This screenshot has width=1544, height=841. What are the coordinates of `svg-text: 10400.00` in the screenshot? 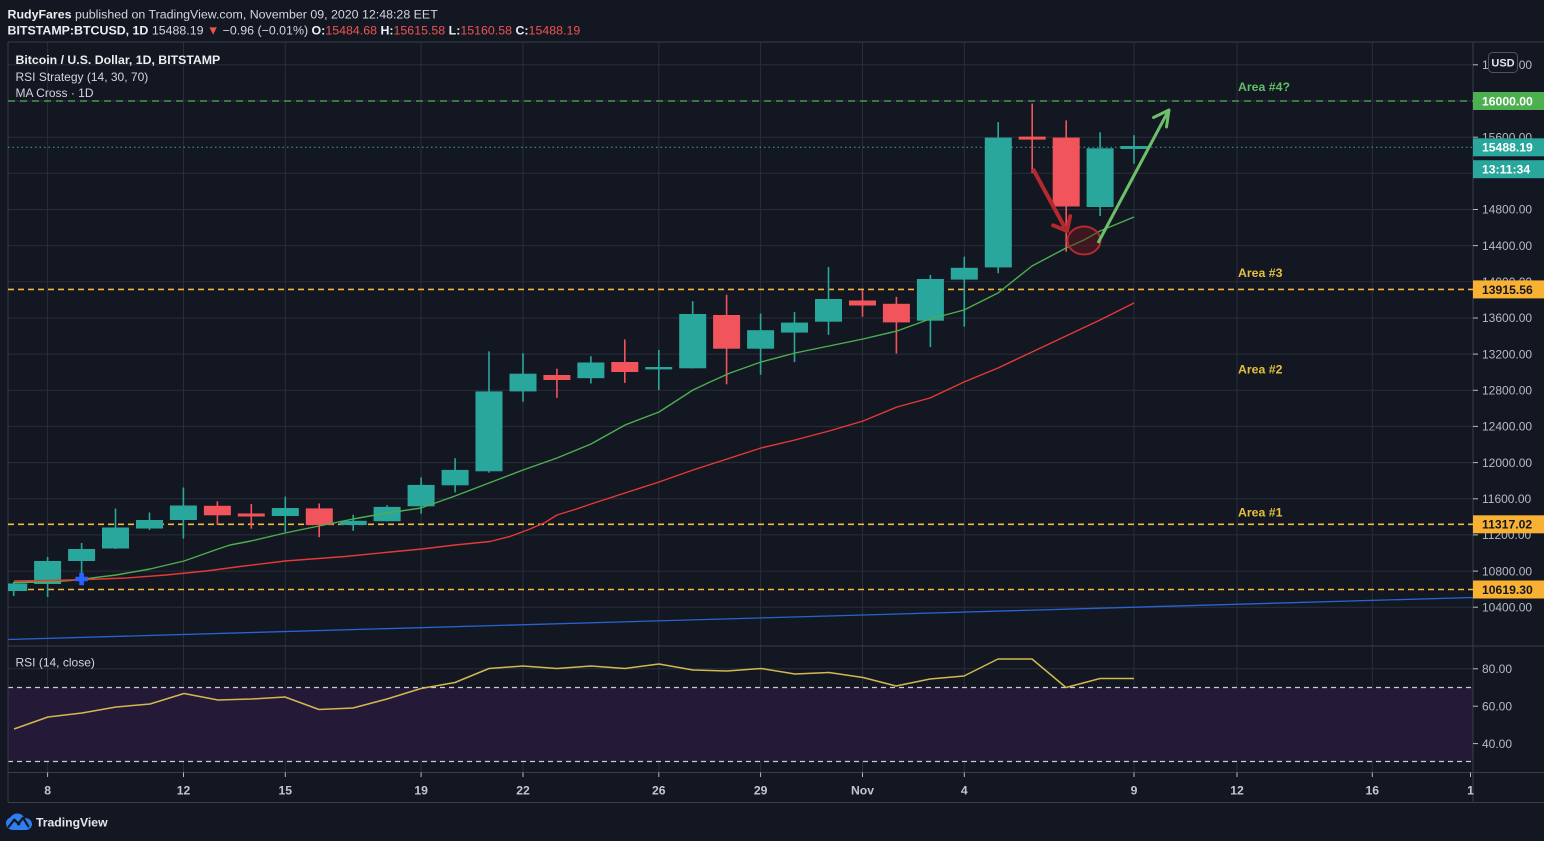 It's located at (1507, 607).